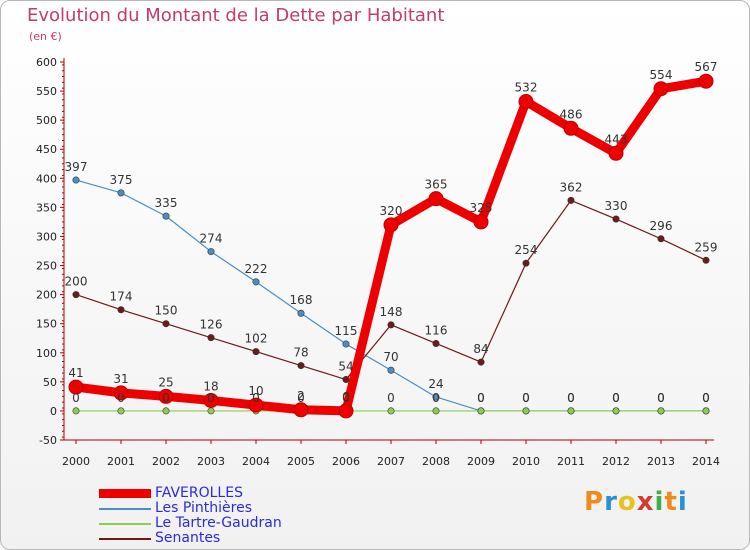 Image resolution: width=750 pixels, height=550 pixels. I want to click on x-tick-label: 2000, so click(76, 461).